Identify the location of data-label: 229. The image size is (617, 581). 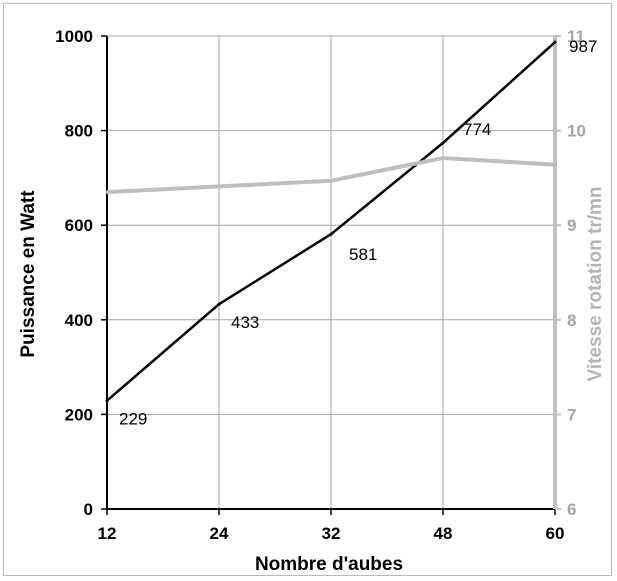
(133, 419).